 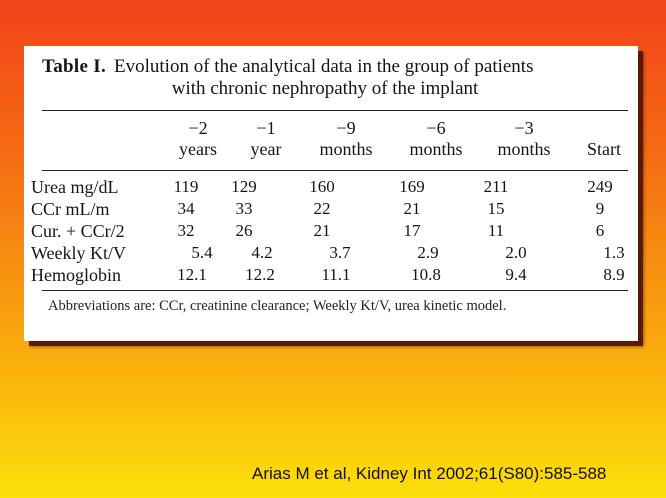 I want to click on row-label: Hemoglobin, so click(x=76, y=275).